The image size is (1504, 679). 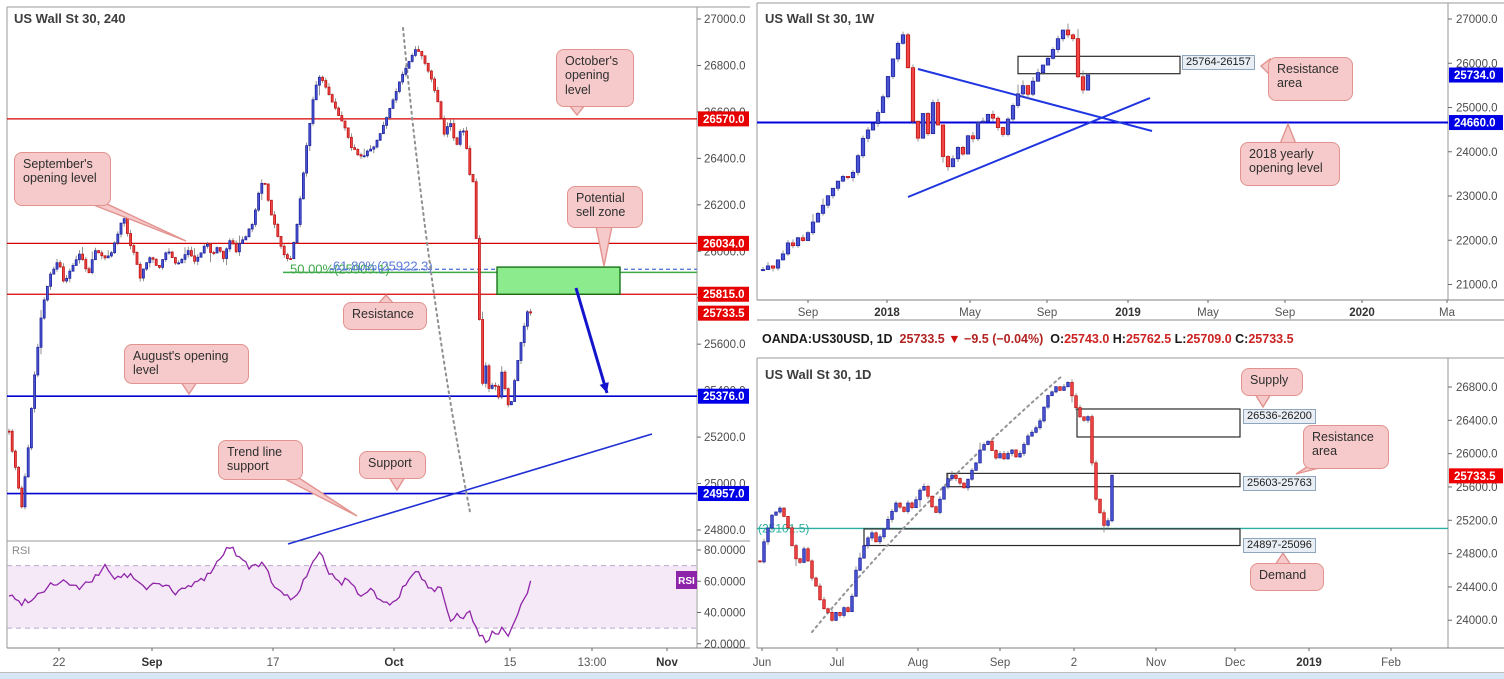 I want to click on svg-text: Oct, so click(x=393, y=663).